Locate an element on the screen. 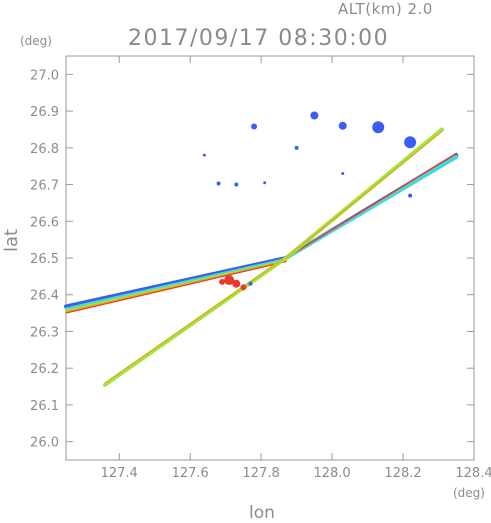  y-tick-label: 26.4 is located at coordinates (44, 296).